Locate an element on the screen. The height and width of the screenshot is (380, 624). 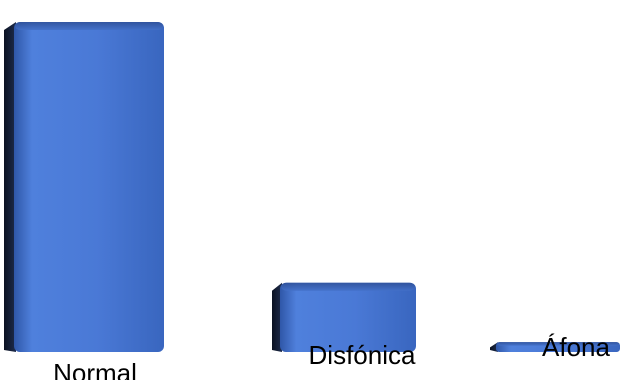
bar-afona-top-face is located at coordinates (558, 344).